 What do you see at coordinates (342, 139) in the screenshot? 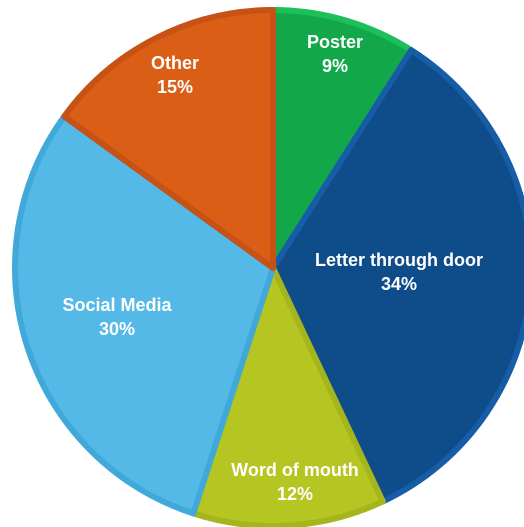
I see `pie-slice-poster` at bounding box center [342, 139].